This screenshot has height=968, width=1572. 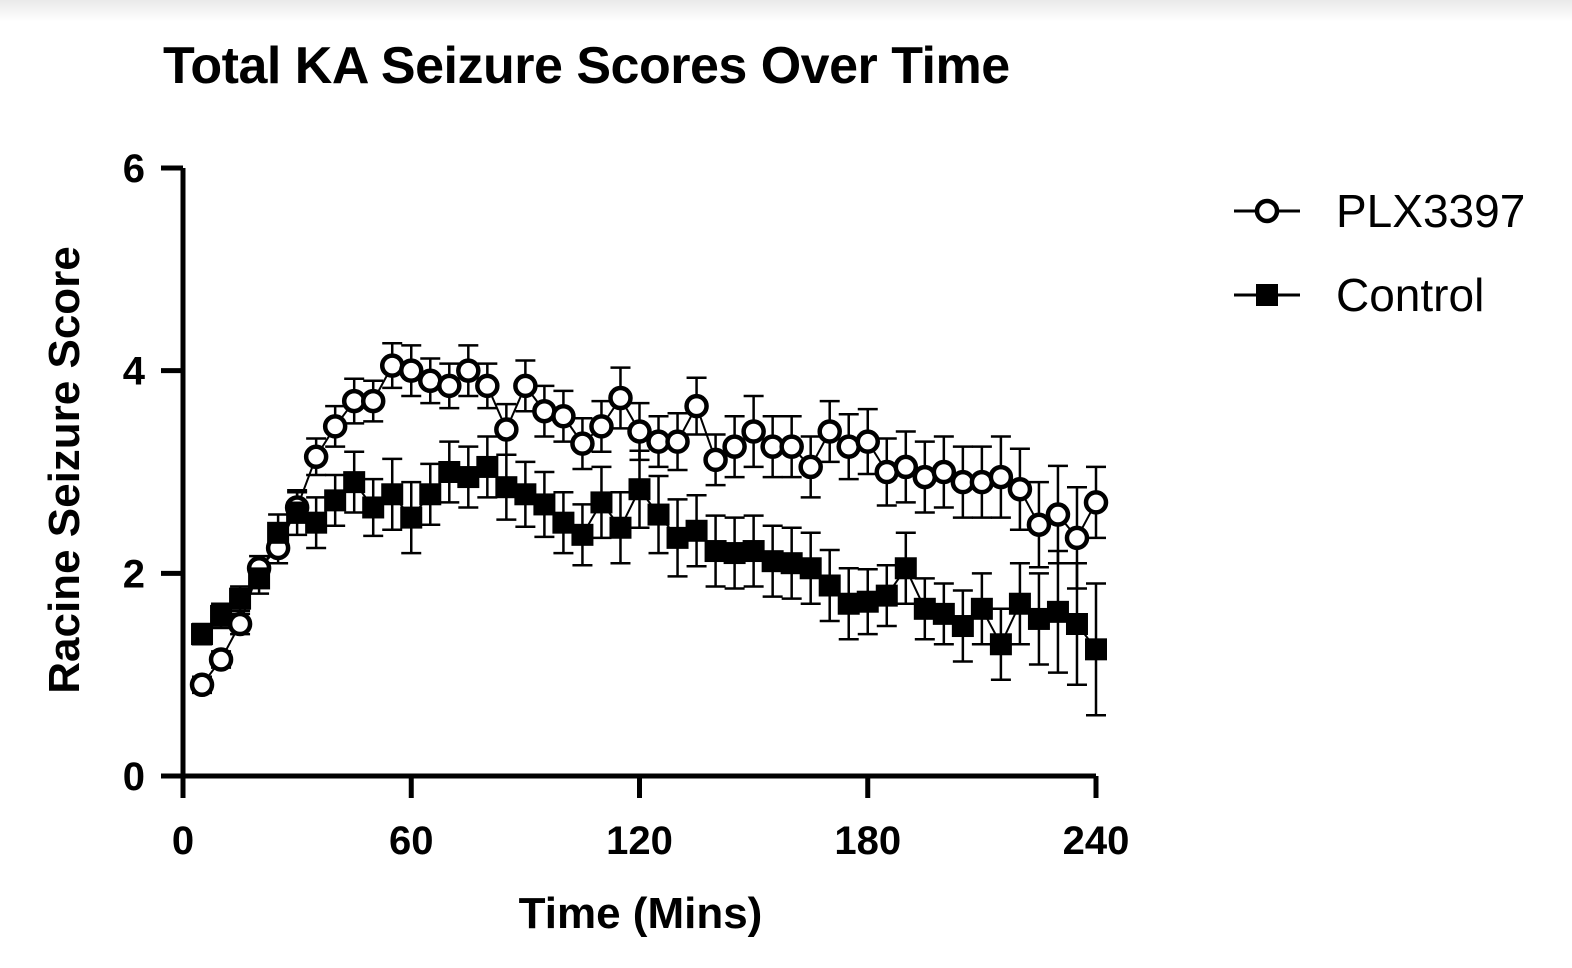 I want to click on y-tick-label: 6, so click(x=134, y=169).